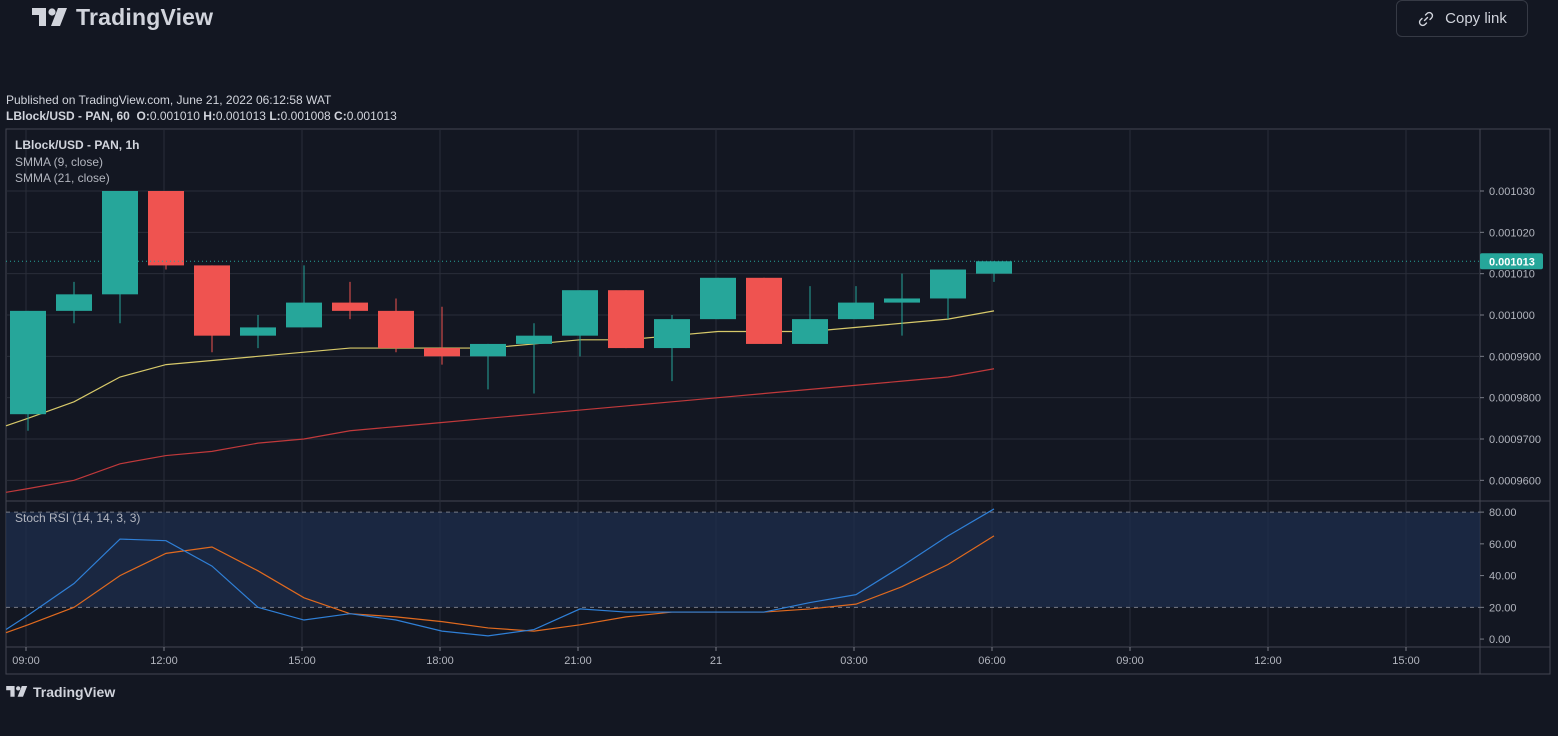 The height and width of the screenshot is (736, 1558). I want to click on price-tick-label: 0.0009900, so click(1515, 357).